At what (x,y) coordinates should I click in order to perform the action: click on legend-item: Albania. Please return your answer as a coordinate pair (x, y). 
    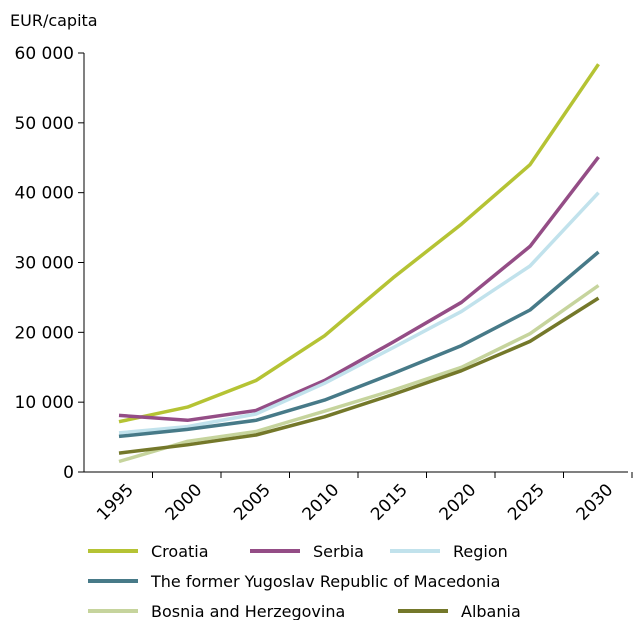
    Looking at the image, I should click on (459, 611).